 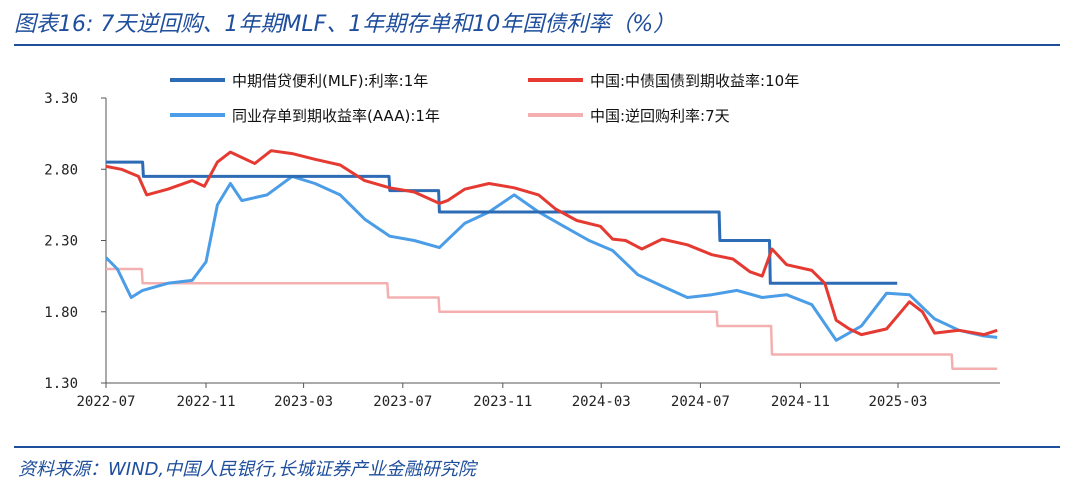 What do you see at coordinates (345, 24) in the screenshot?
I see `chart-title: 图表16: 7天逆回购、1年期MLF、1年期存单和10年国债利率（%）` at bounding box center [345, 24].